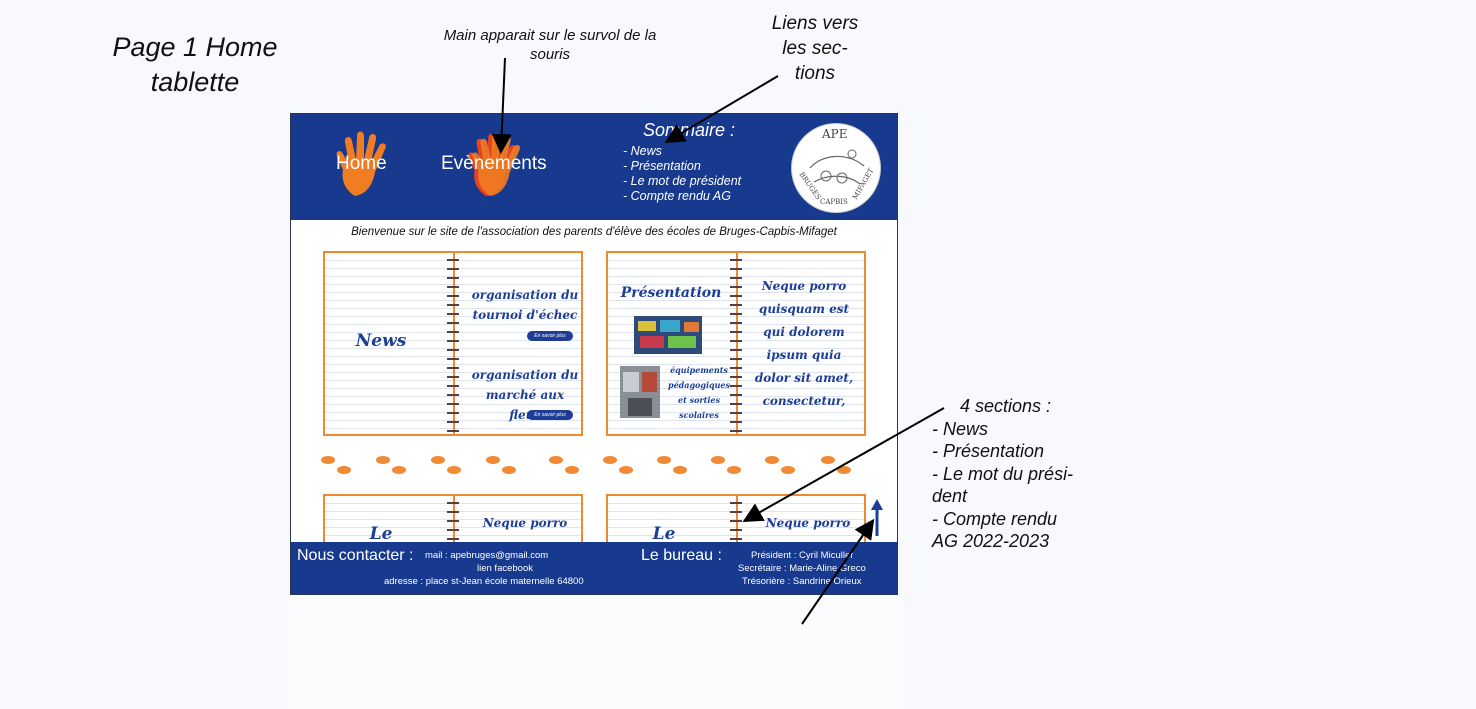 The image size is (1476, 709). Describe the element at coordinates (815, 73) in the screenshot. I see `annotation-line: tions` at that location.